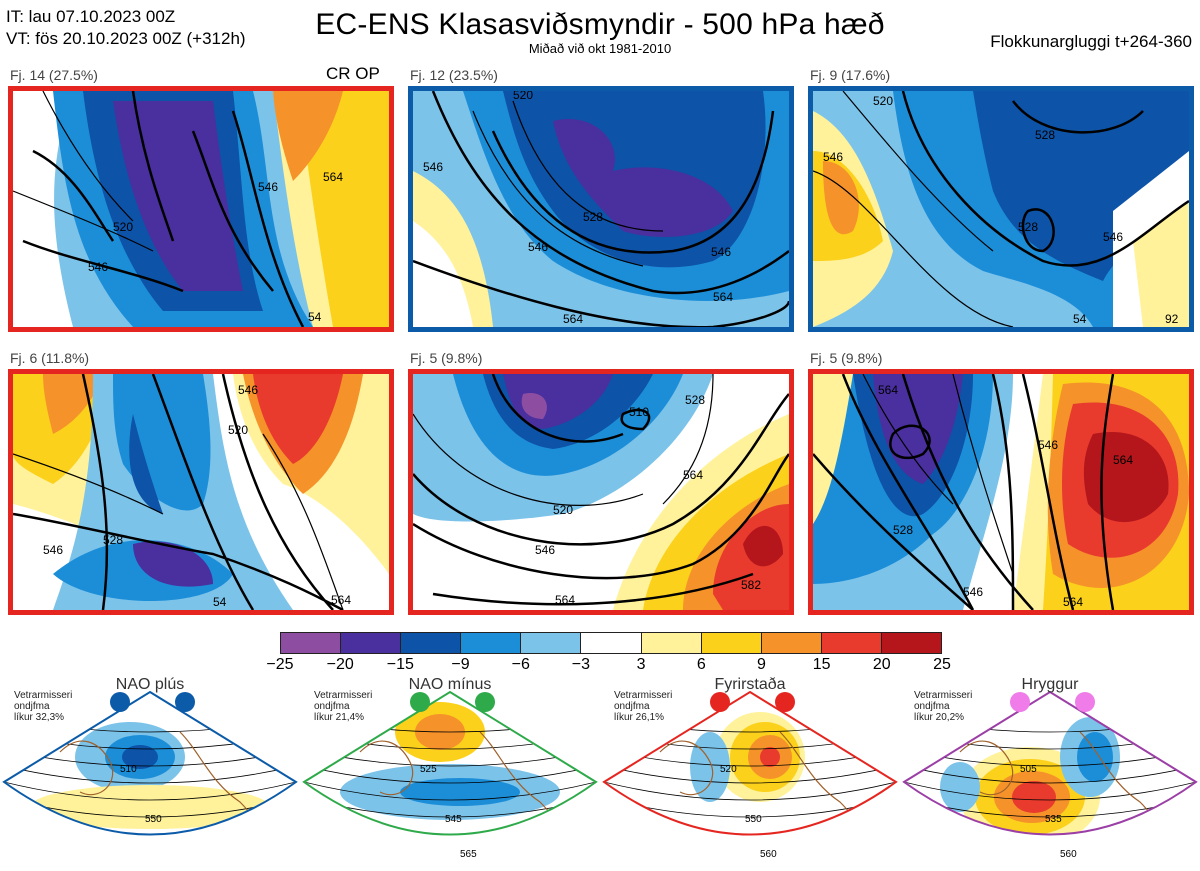 Image resolution: width=1200 pixels, height=871 pixels. What do you see at coordinates (126, 38) in the screenshot?
I see `vt-line: VT: fös 20.10.2023 00Z (+312h)` at bounding box center [126, 38].